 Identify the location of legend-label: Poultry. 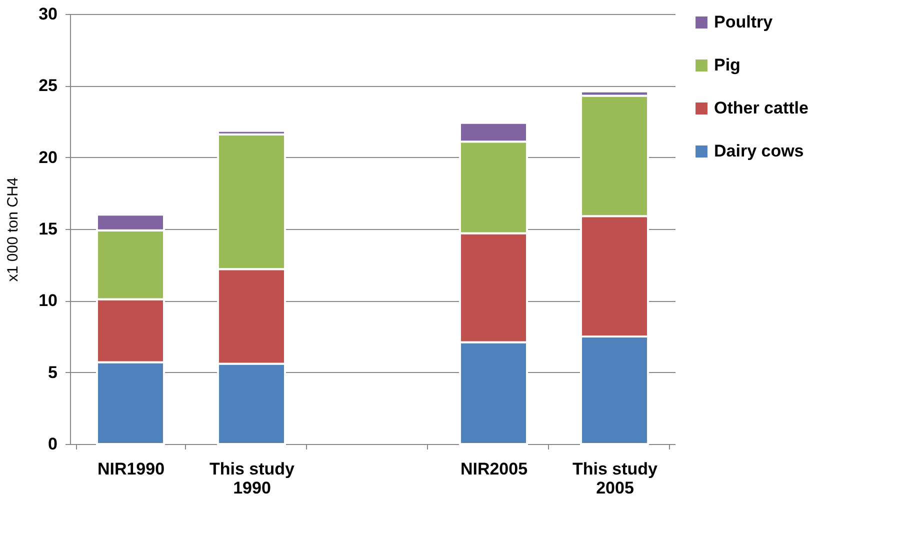
(744, 22).